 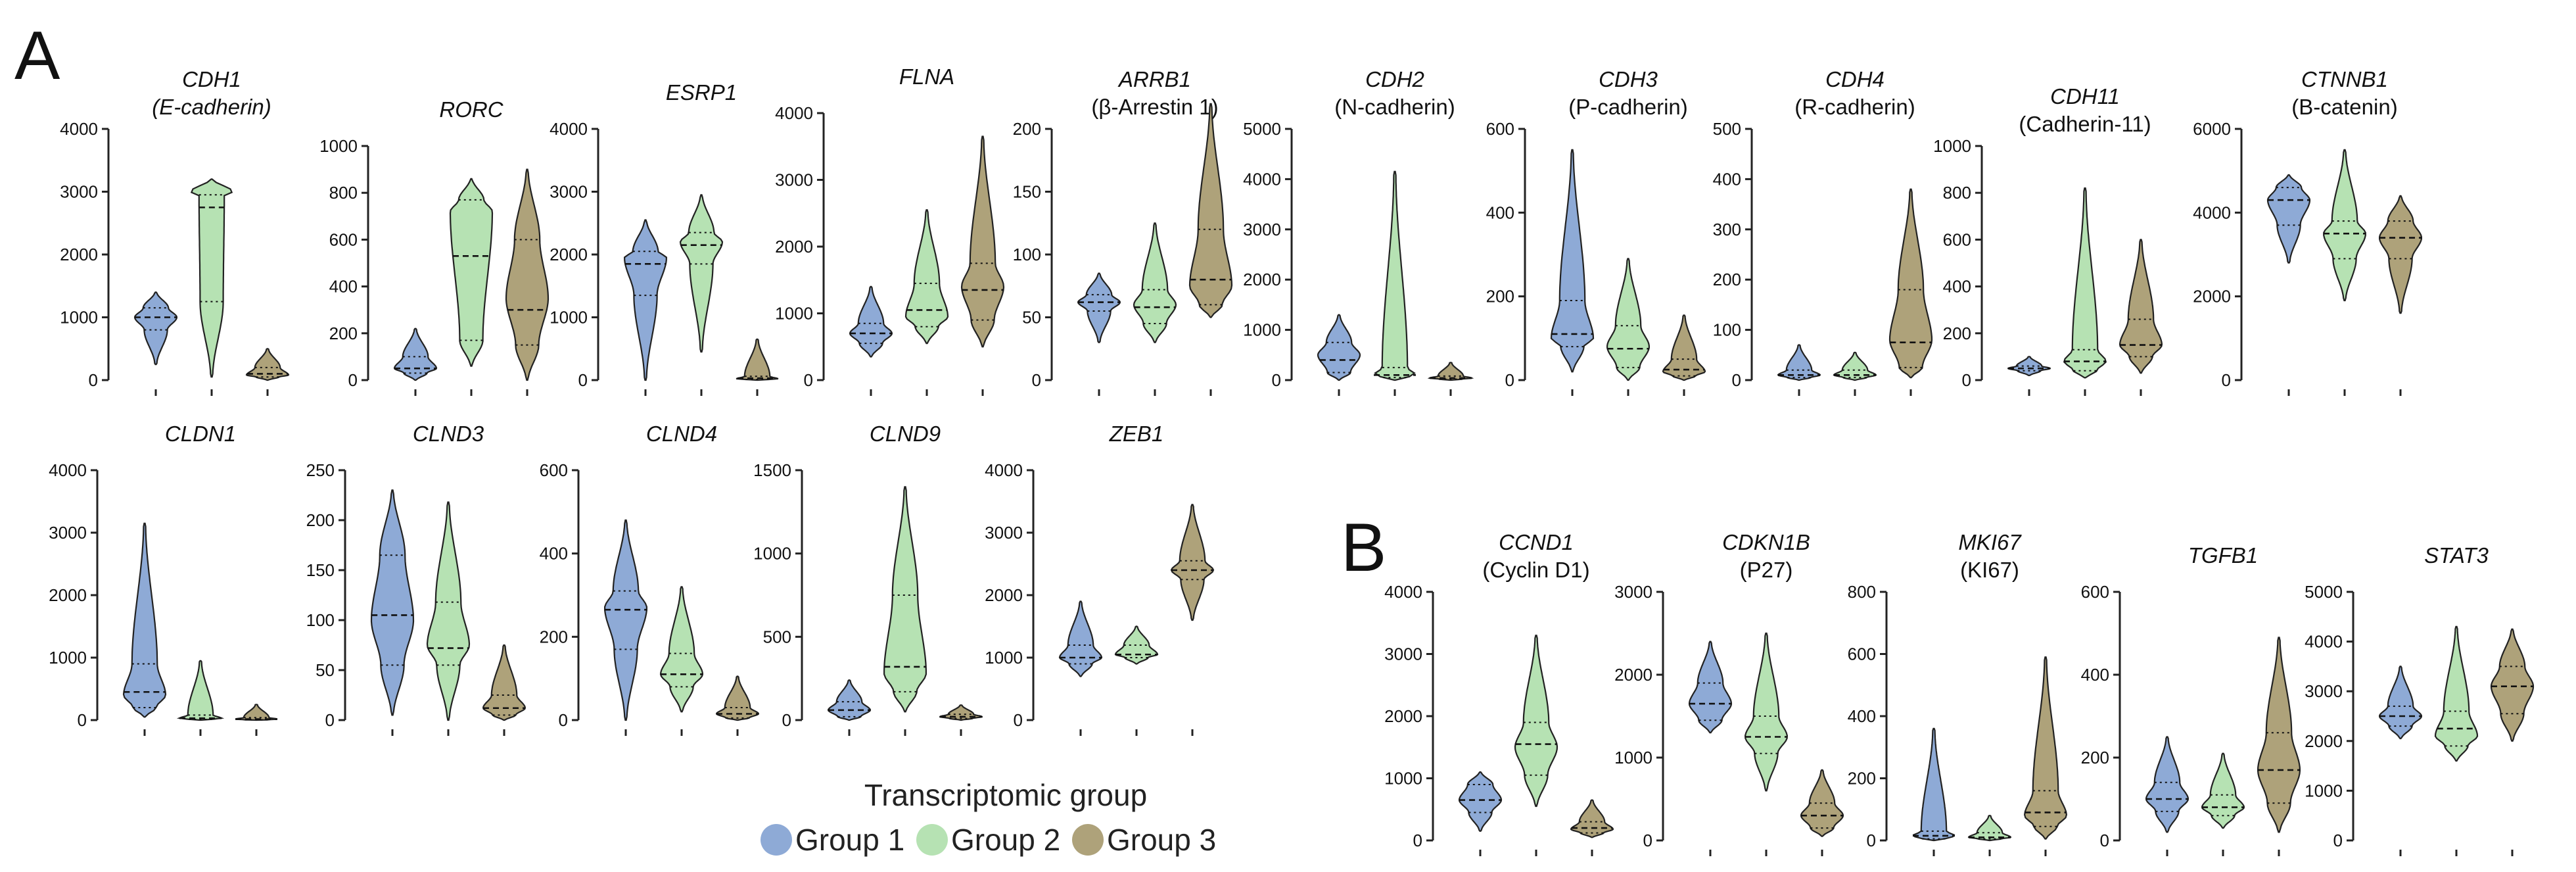 I want to click on chart-tgfb1: TGFB1 0 200 400 600, so click(x=2191, y=699).